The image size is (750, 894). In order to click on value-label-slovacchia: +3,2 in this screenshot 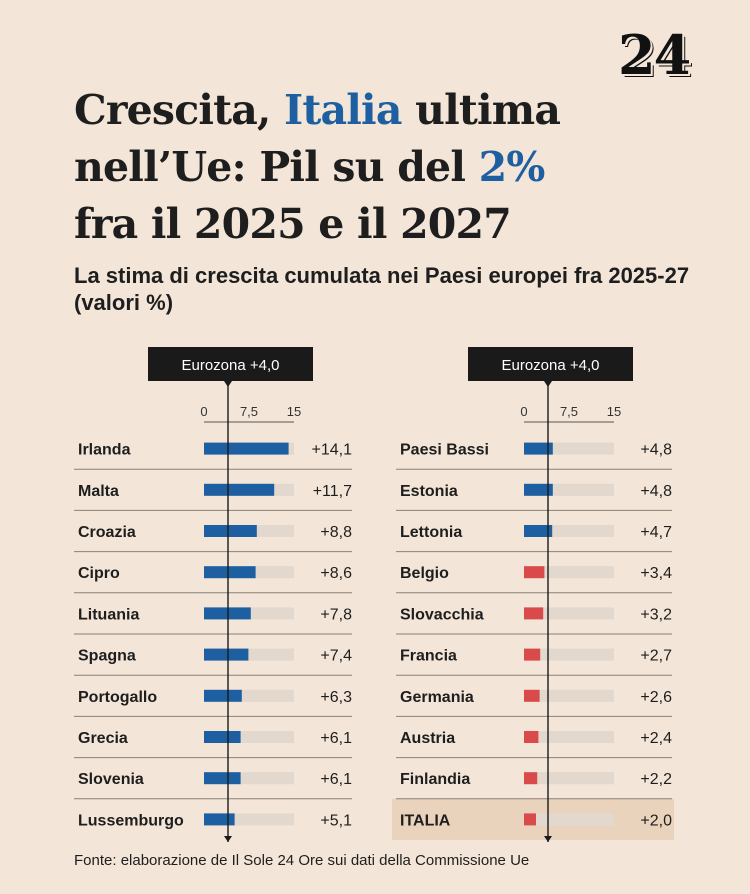, I will do `click(656, 614)`.